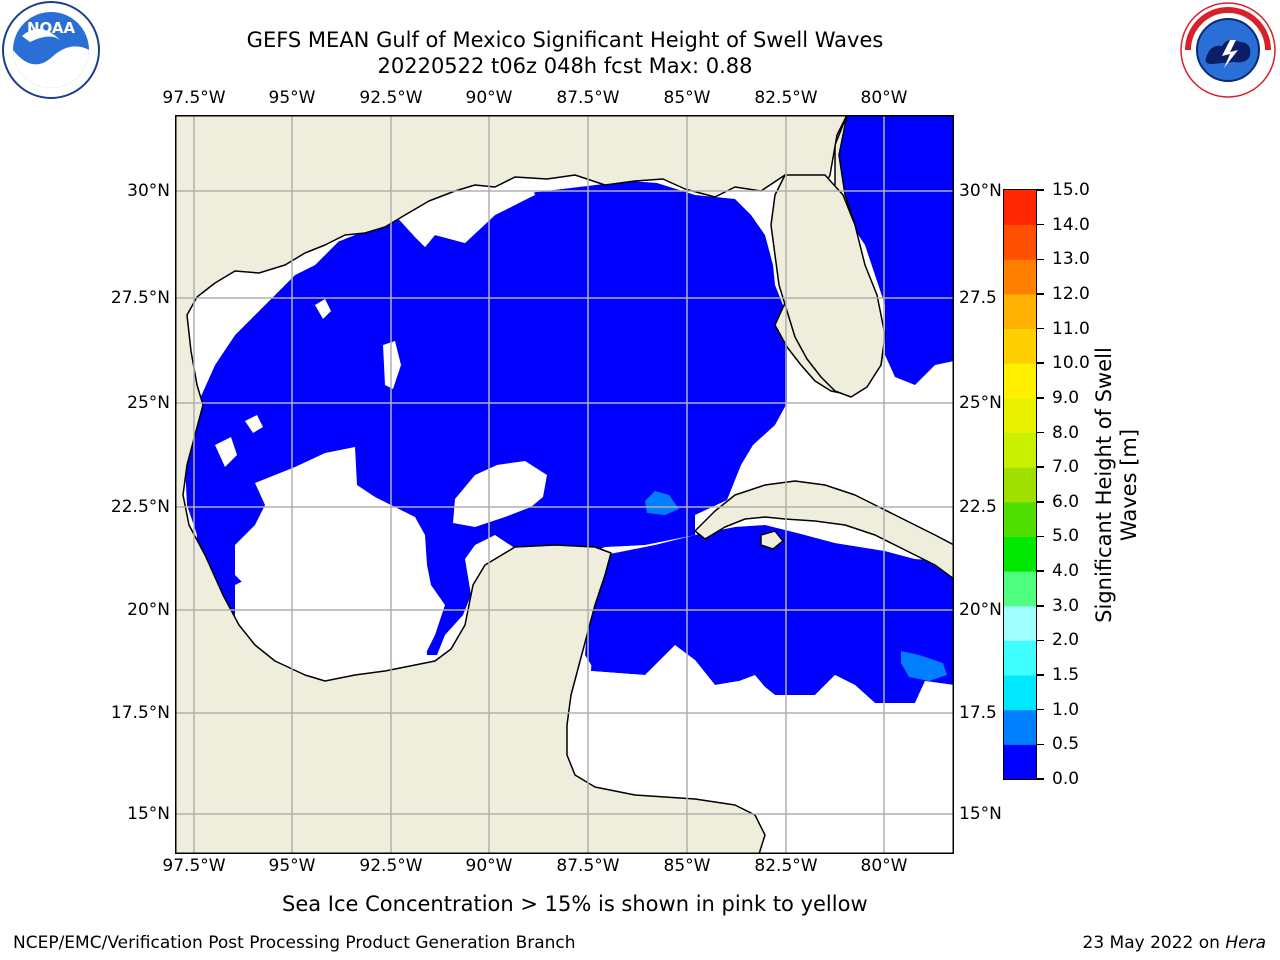 The image size is (1280, 960). What do you see at coordinates (1066, 605) in the screenshot?
I see `colorbar-tick-label: 3.0` at bounding box center [1066, 605].